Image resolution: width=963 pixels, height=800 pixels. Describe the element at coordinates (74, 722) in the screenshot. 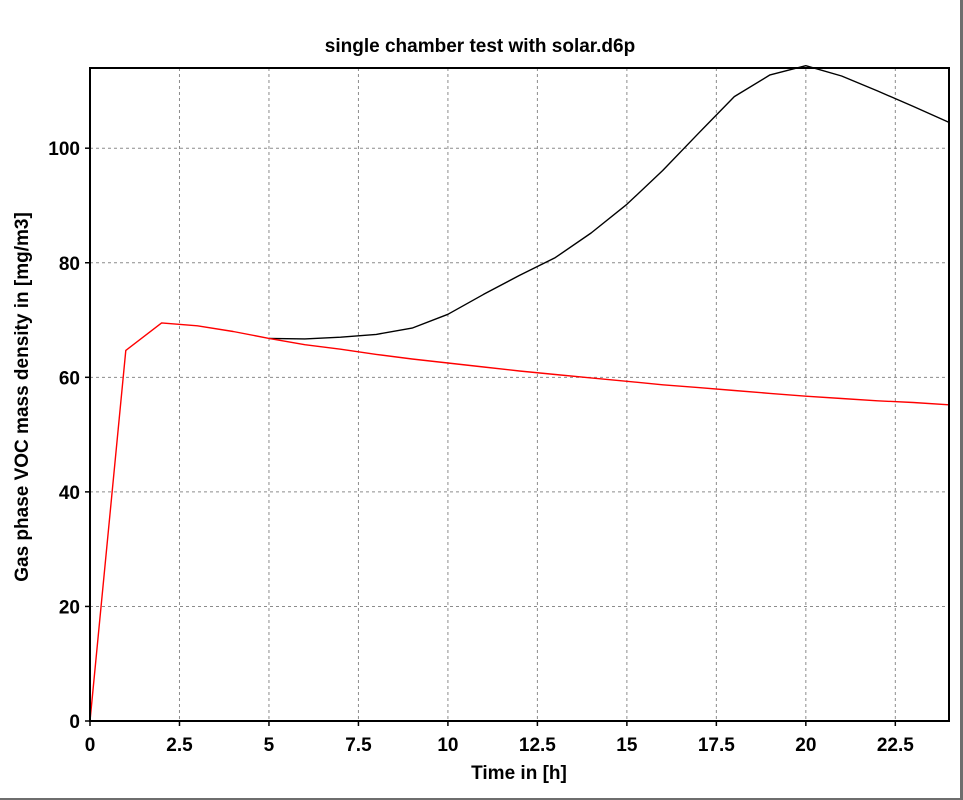

I see `y-tick-label: 0` at that location.